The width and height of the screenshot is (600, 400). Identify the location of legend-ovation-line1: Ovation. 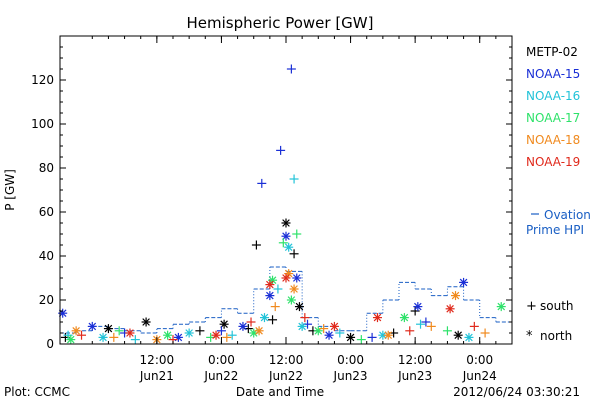
(567, 215).